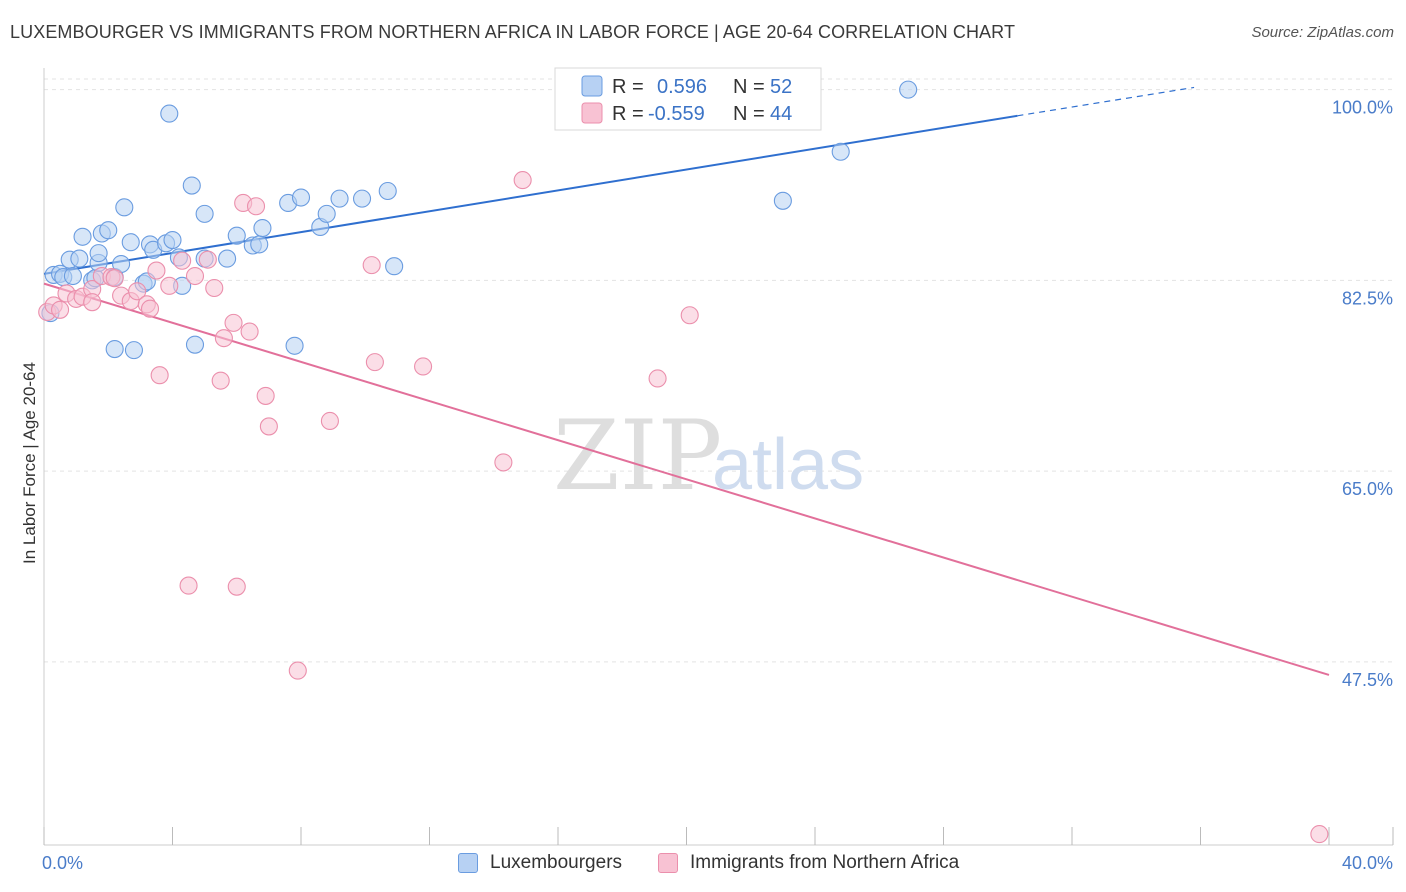 This screenshot has width=1406, height=892. Describe the element at coordinates (468, 863) in the screenshot. I see `legend-swatch-luxembourgers` at that location.